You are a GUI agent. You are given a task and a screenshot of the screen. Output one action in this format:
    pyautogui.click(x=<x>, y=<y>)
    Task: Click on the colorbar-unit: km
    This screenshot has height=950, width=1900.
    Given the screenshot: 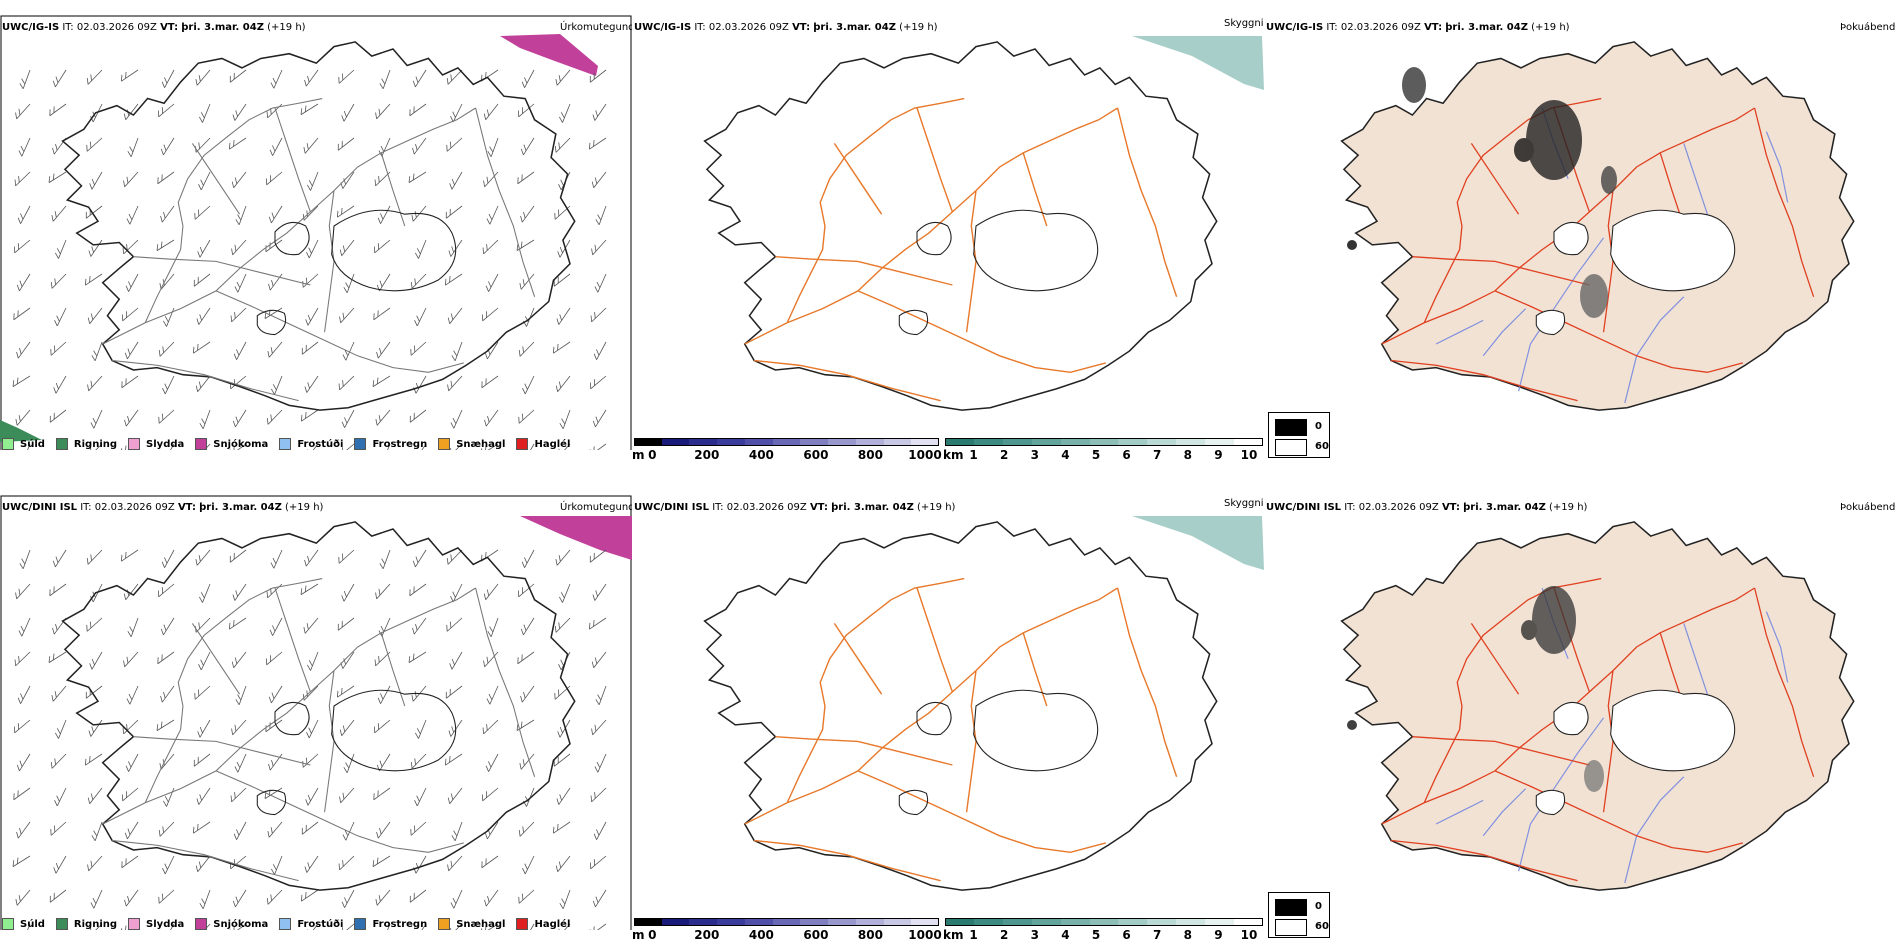 What is the action you would take?
    pyautogui.click(x=953, y=935)
    